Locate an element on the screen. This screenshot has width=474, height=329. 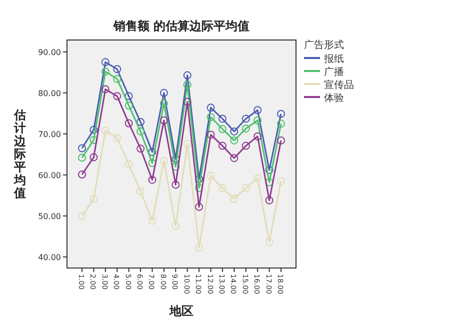
y-axis-title: 估计边际平均值 is located at coordinates (20, 154).